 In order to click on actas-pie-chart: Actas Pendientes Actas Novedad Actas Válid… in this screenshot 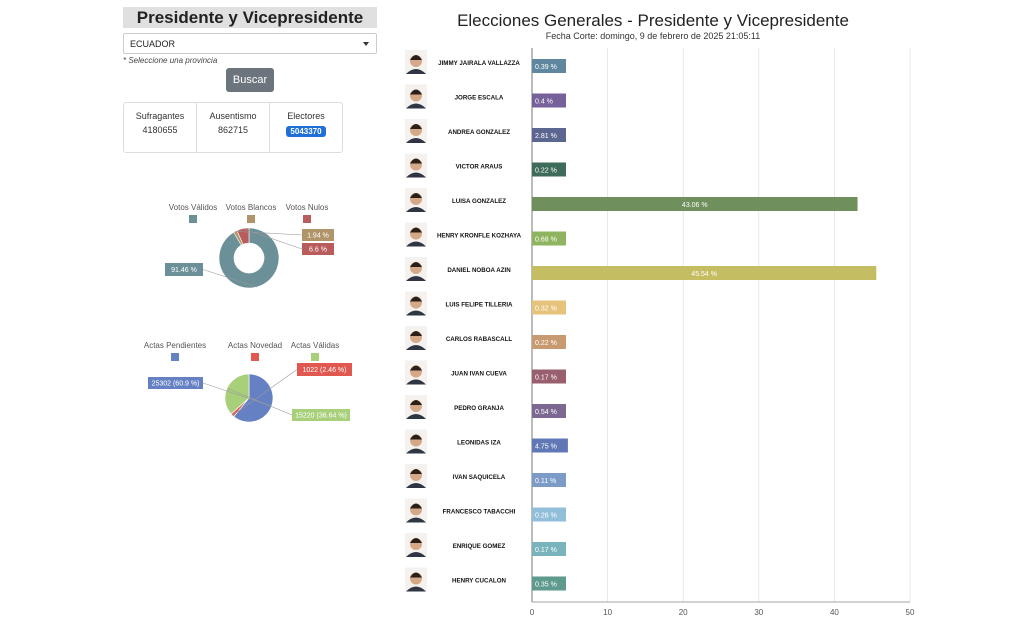, I will do `click(248, 382)`.